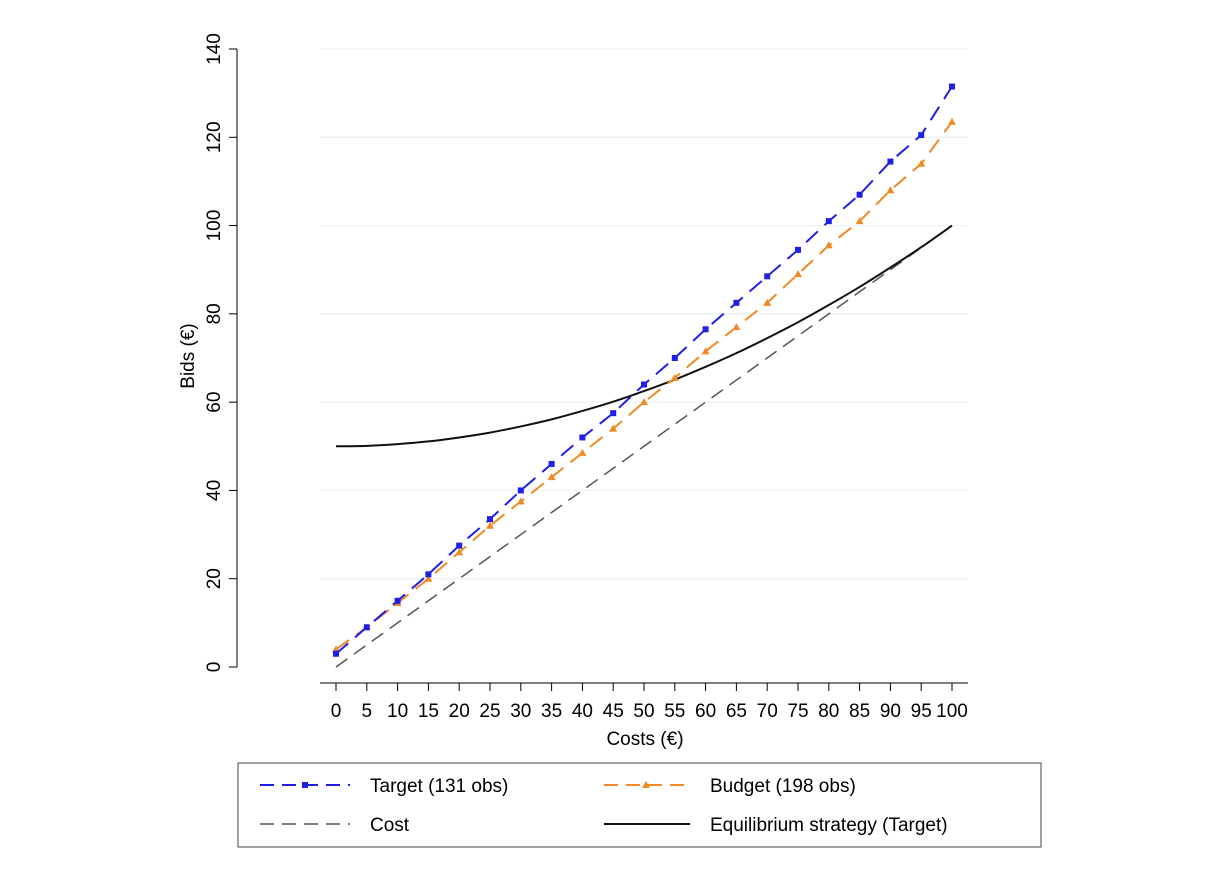 The width and height of the screenshot is (1208, 879). Describe the element at coordinates (797, 711) in the screenshot. I see `x-tick-label-75: 75` at that location.